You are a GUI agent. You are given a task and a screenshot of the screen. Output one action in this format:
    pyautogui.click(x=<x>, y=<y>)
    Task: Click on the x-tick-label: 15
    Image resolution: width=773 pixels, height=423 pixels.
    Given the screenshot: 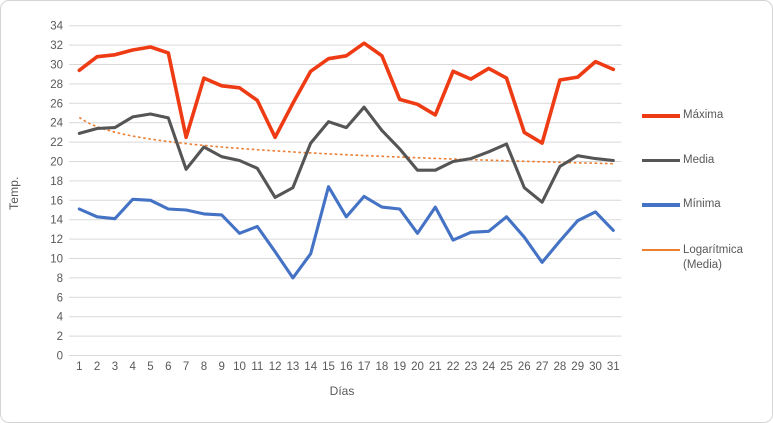 What is the action you would take?
    pyautogui.click(x=328, y=367)
    